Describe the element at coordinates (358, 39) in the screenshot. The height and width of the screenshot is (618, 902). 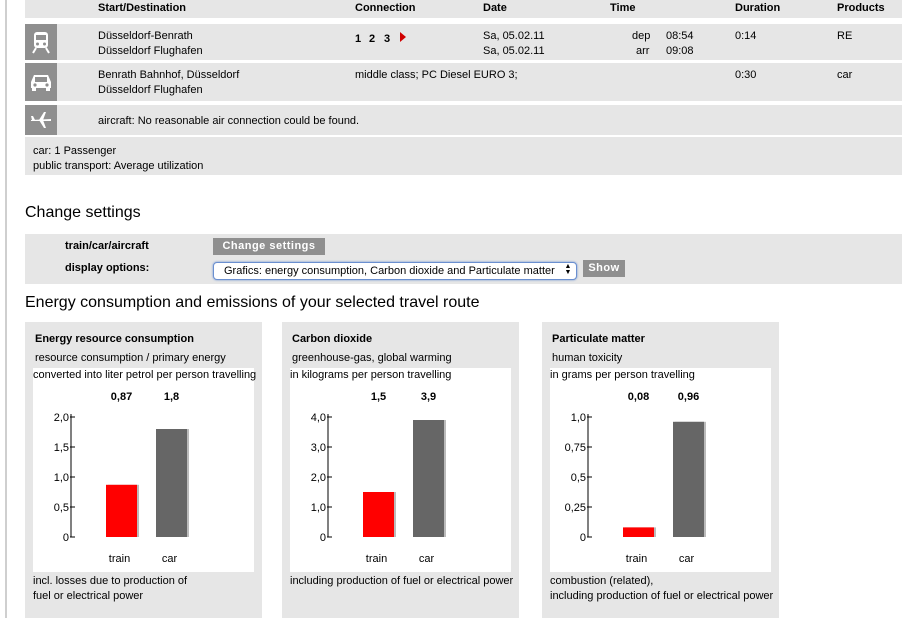
I see `connection-link-1: 1` at that location.